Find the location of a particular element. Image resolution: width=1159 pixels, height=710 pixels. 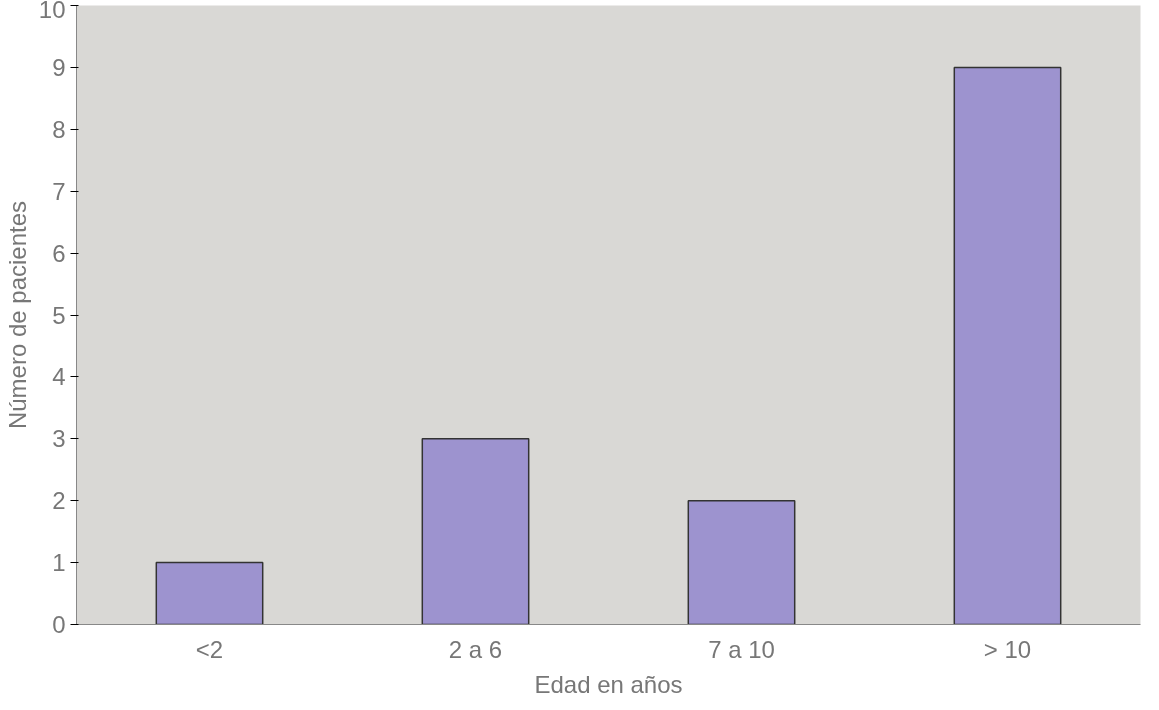

x-tick-label: <2 is located at coordinates (209, 649).